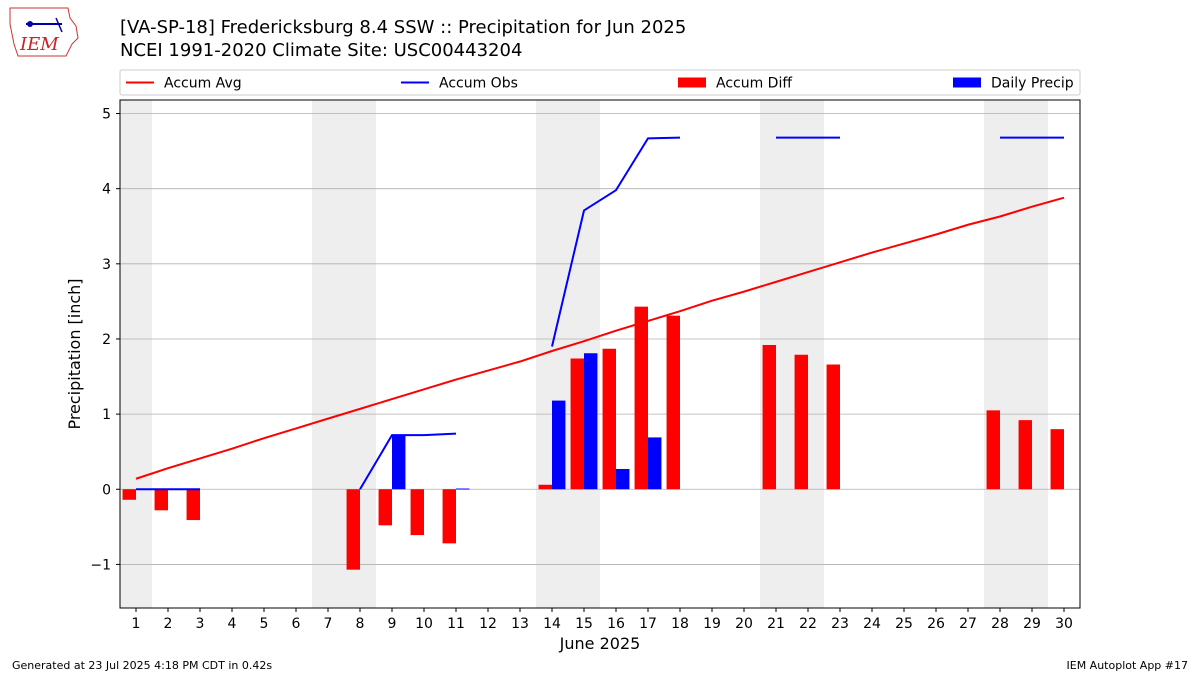 The height and width of the screenshot is (675, 1200). I want to click on chart-subtitle: NCEI 1991-2020 Climate Site: USC00443204, so click(321, 50).